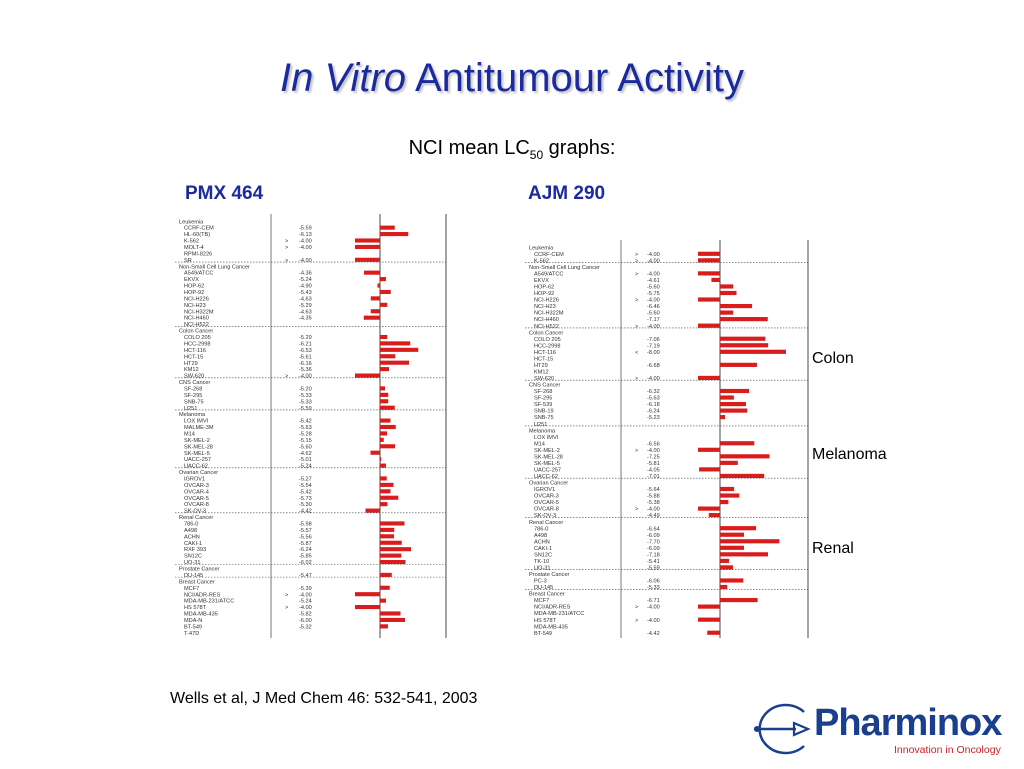 Image resolution: width=1024 pixels, height=769 pixels. Describe the element at coordinates (564, 268) in the screenshot. I see `group-name: Non-Small Cell Lung Cancer` at that location.